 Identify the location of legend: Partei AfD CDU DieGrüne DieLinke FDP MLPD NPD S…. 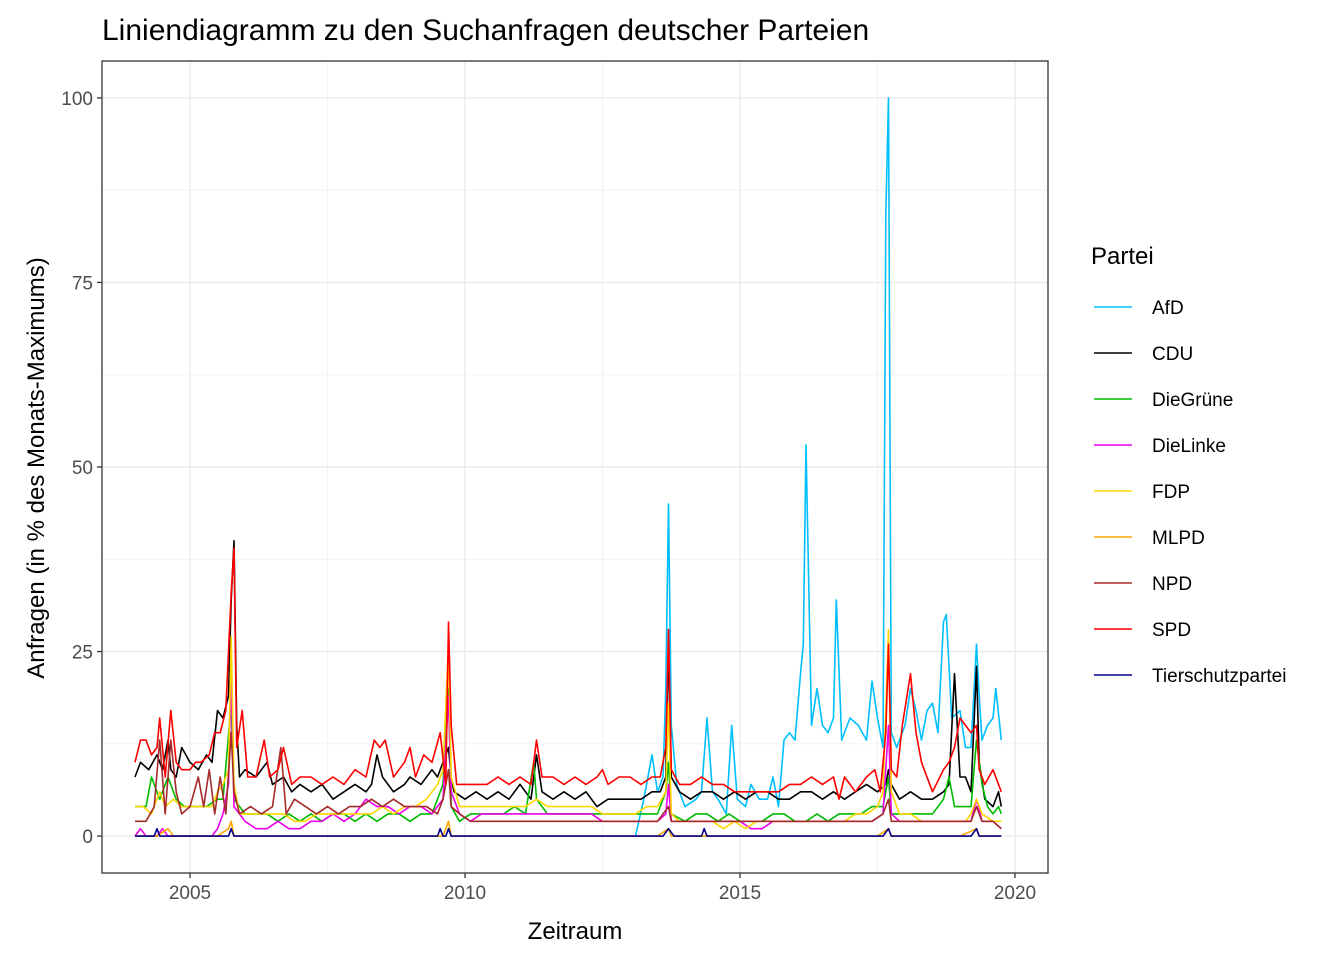
(1188, 465).